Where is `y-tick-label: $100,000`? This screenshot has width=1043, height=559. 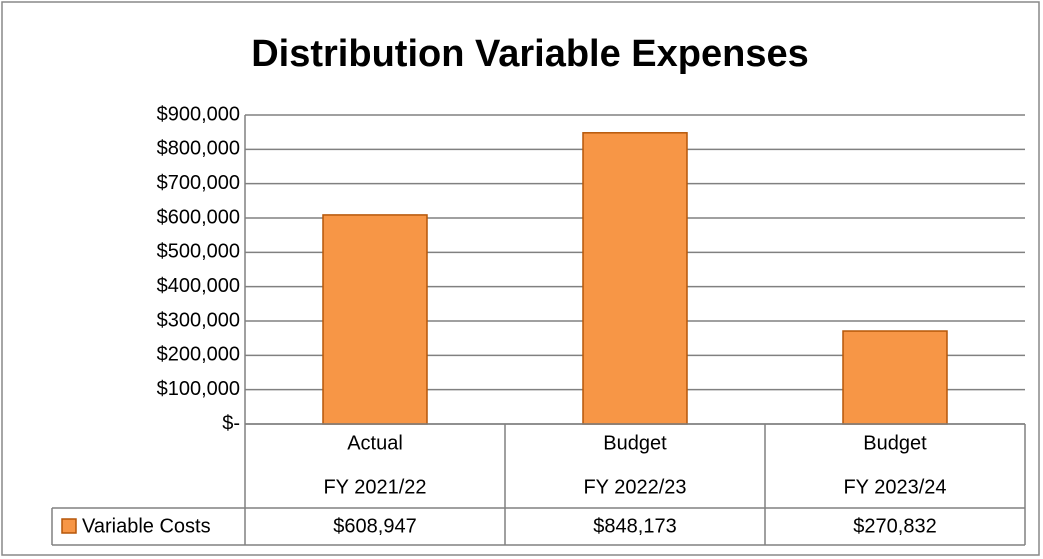 y-tick-label: $100,000 is located at coordinates (198, 389).